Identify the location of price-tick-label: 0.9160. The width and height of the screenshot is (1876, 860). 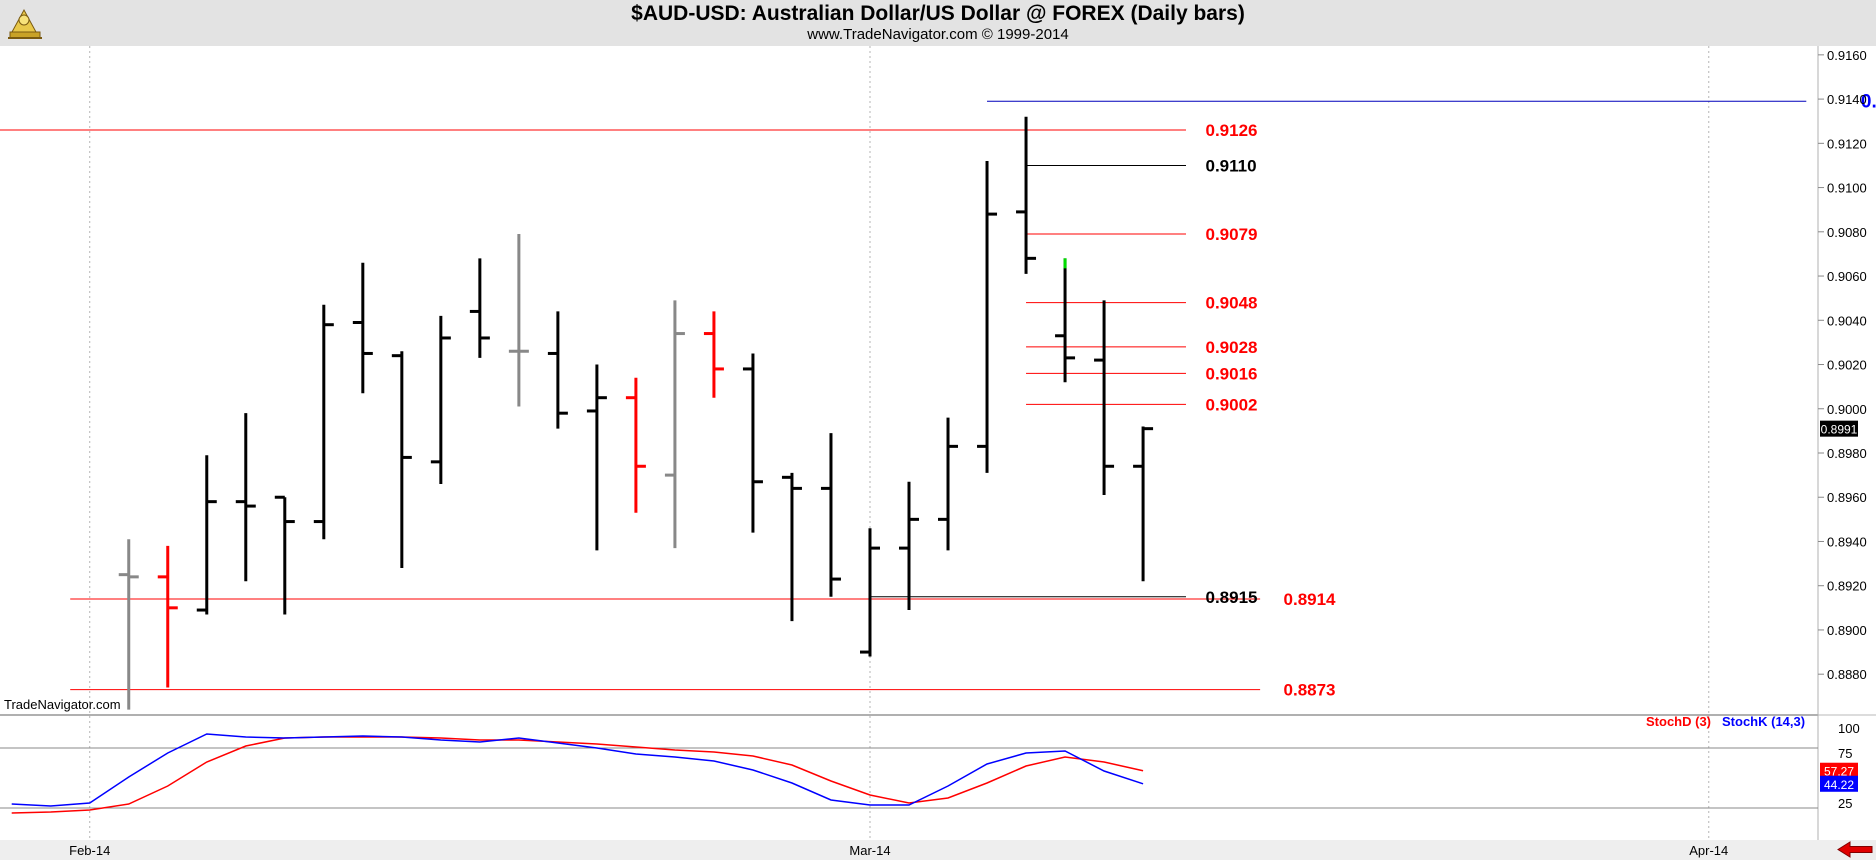
(1847, 55).